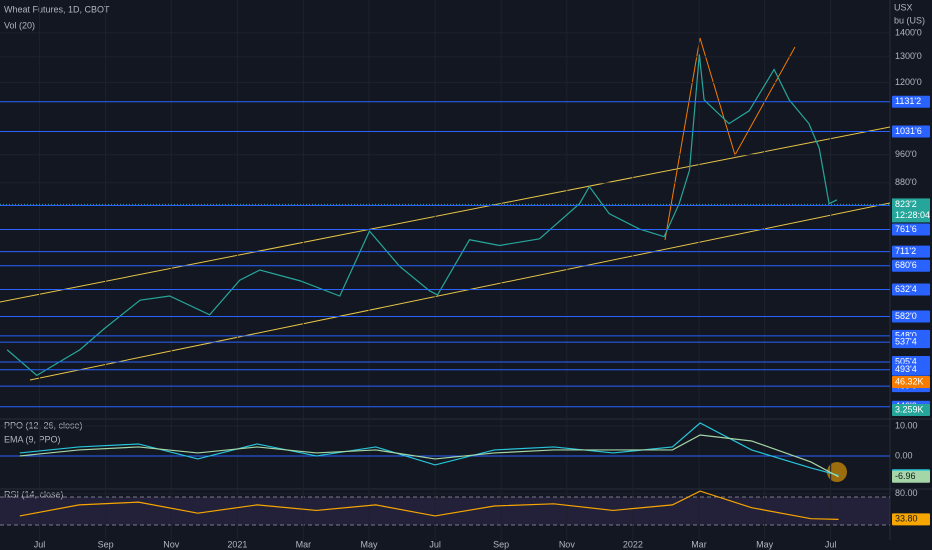 Image resolution: width=932 pixels, height=550 pixels. What do you see at coordinates (32, 439) in the screenshot?
I see `ppo-subtitle: EMA (9, PPO)` at bounding box center [32, 439].